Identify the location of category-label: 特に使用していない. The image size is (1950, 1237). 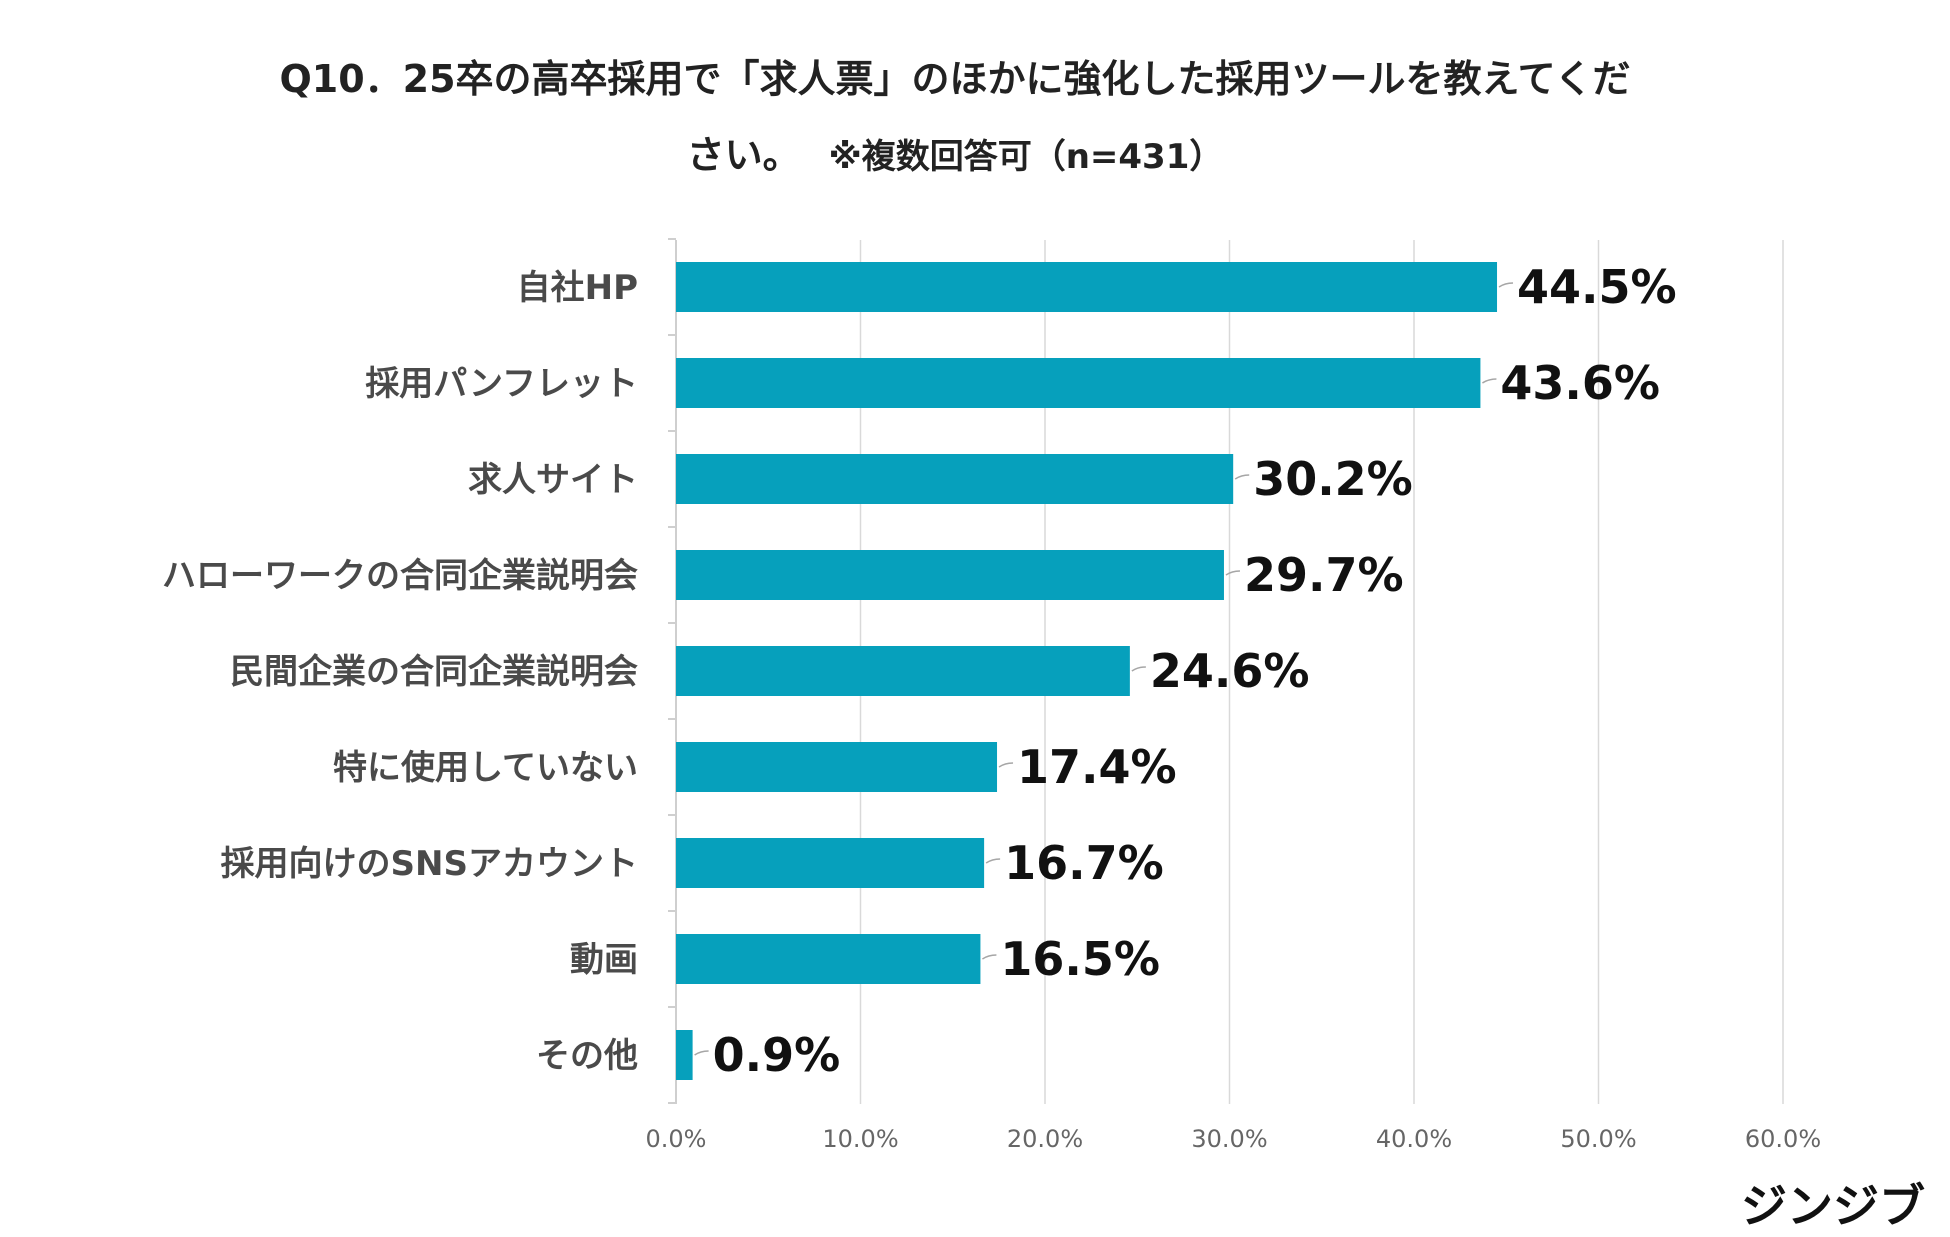
(485, 768).